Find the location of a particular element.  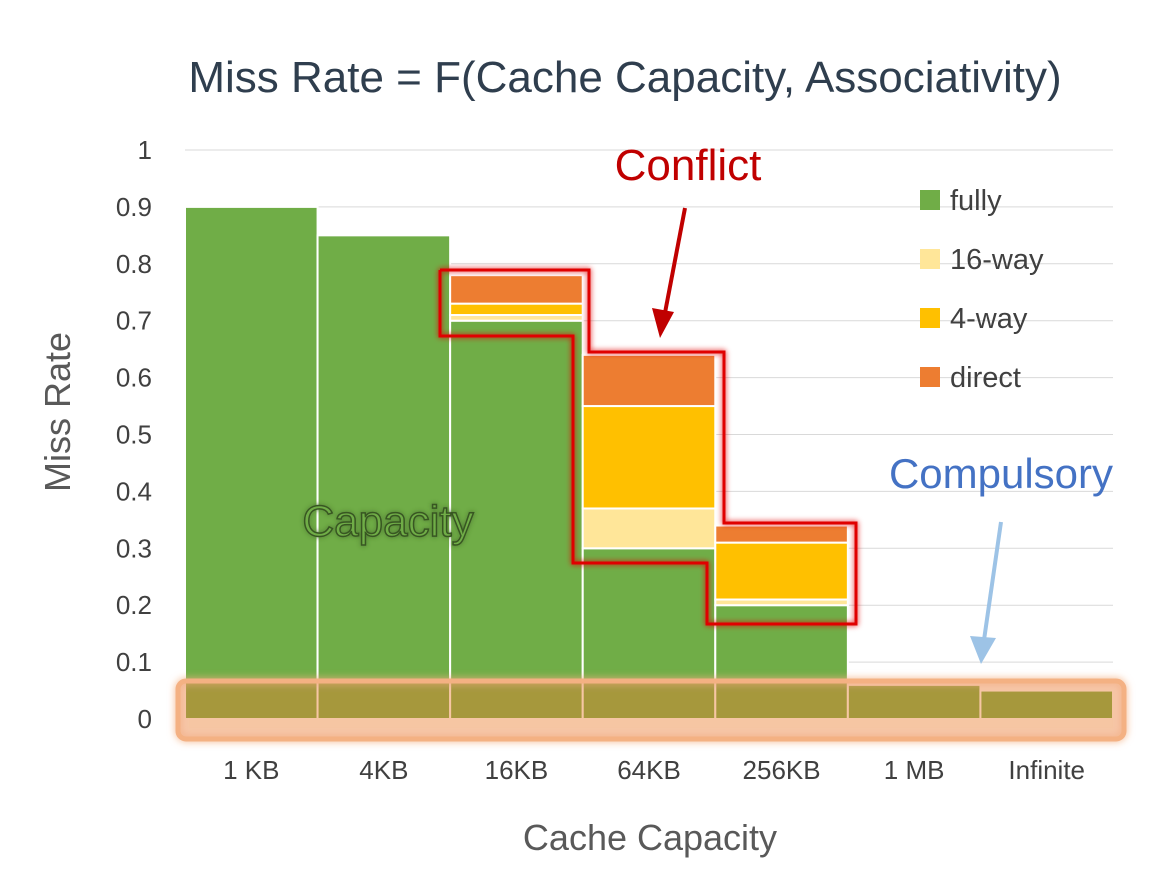

capacity-annotation: Capacity is located at coordinates (387, 521).